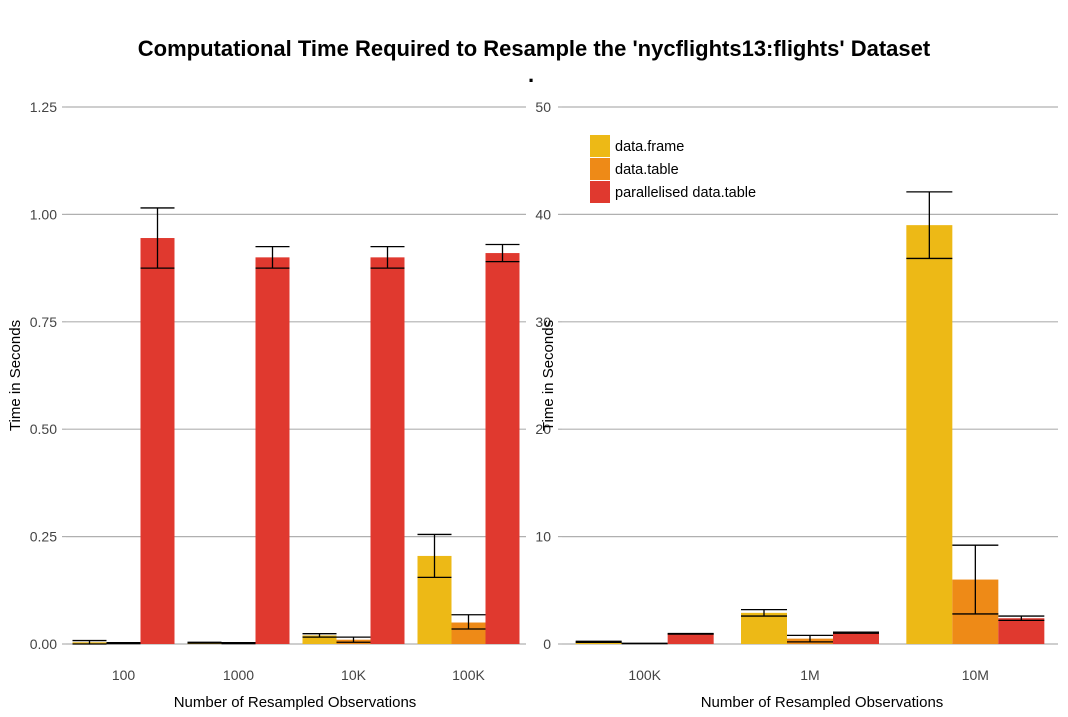 The height and width of the screenshot is (717, 1068). What do you see at coordinates (543, 214) in the screenshot?
I see `y-tick-label: 40` at bounding box center [543, 214].